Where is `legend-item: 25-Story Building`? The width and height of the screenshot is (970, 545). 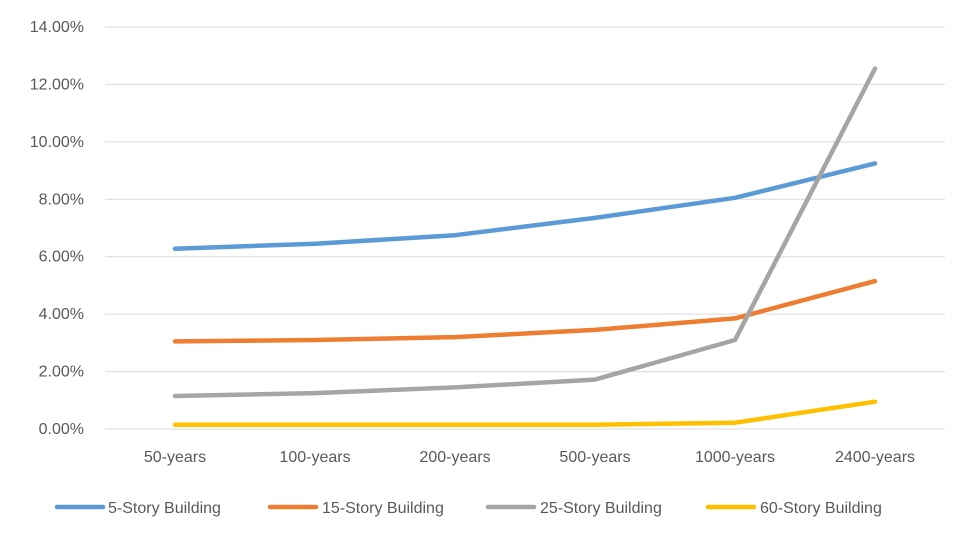
legend-item: 25-Story Building is located at coordinates (573, 508).